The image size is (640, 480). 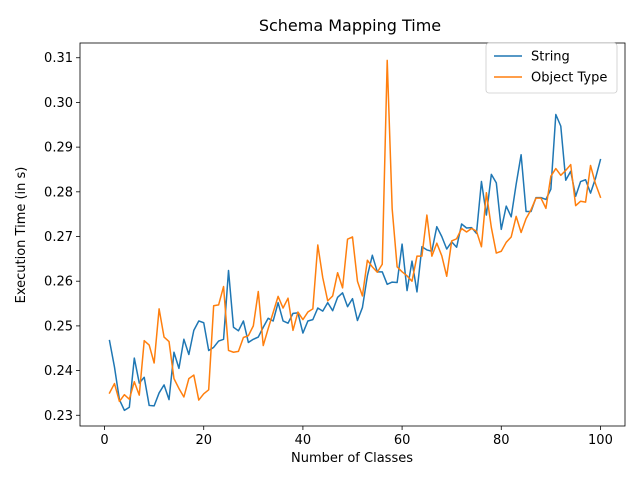 I want to click on y-axis-label: Execution Time (in s), so click(x=21, y=235).